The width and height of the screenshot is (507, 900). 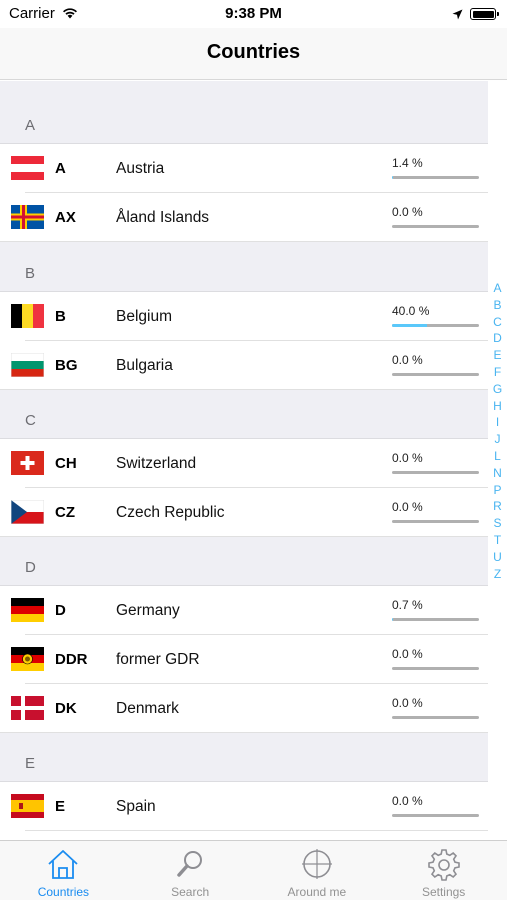 What do you see at coordinates (30, 763) in the screenshot?
I see `section-letter: E` at bounding box center [30, 763].